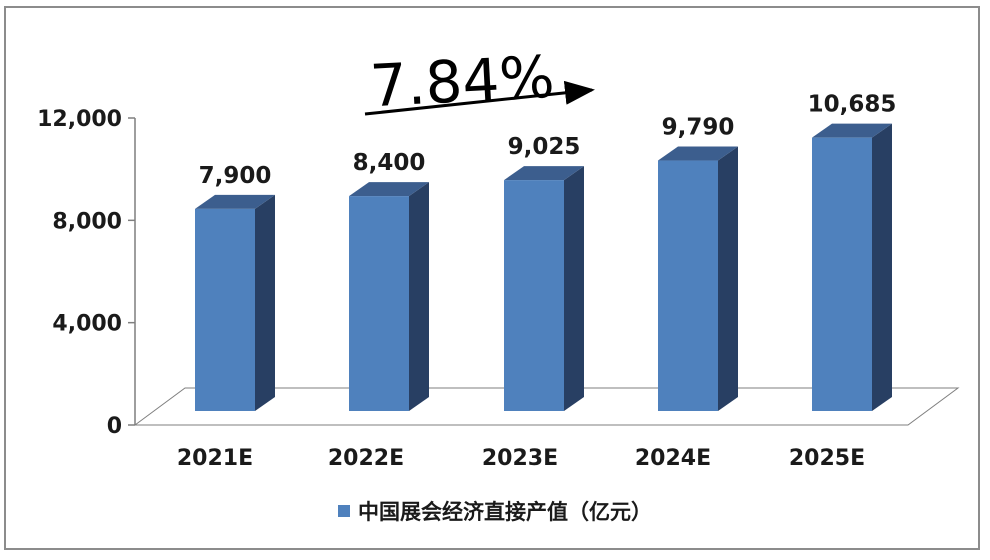 This screenshot has width=990, height=560. I want to click on bar-2022E, so click(389, 296).